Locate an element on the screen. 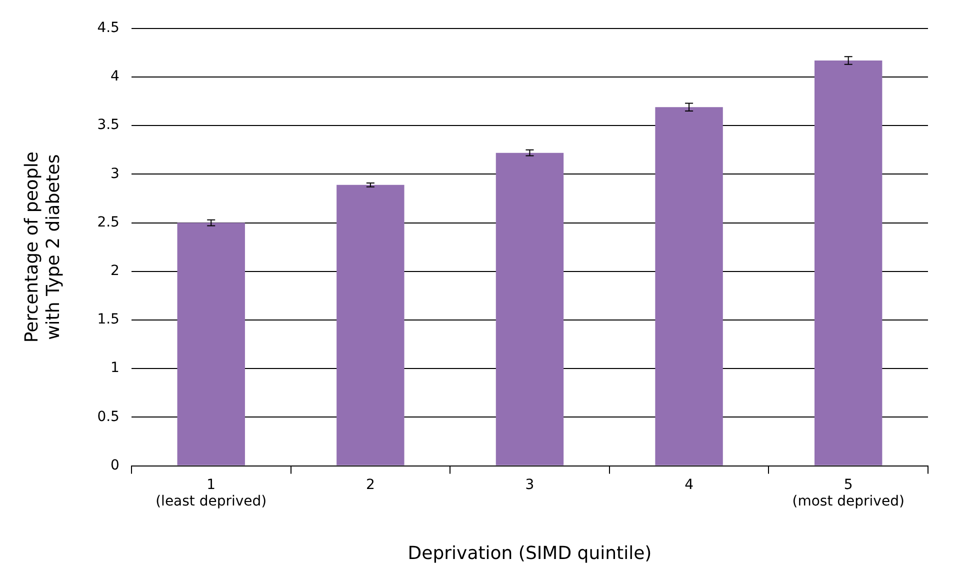 This screenshot has height=587, width=954. y-tick-label: 0.5 is located at coordinates (108, 416).